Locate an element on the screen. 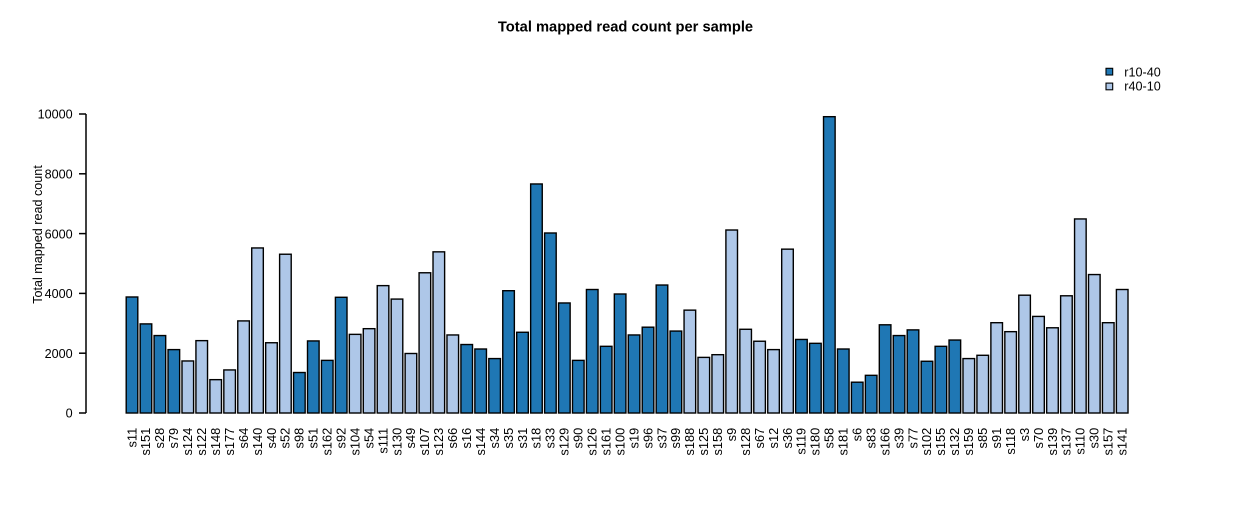 Image resolution: width=1238 pixels, height=505 pixels. svg-text: s162 is located at coordinates (327, 442).